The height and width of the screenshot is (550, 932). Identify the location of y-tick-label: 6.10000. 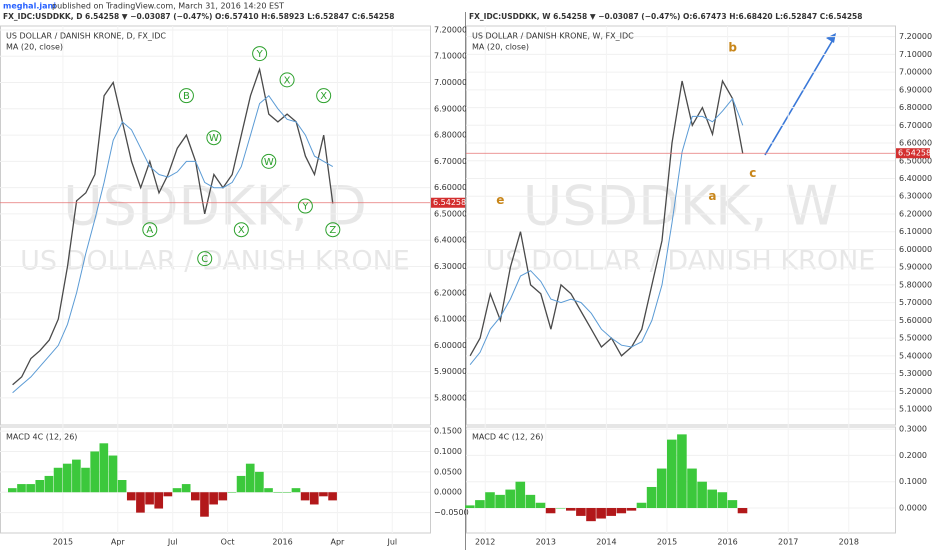
(450, 319).